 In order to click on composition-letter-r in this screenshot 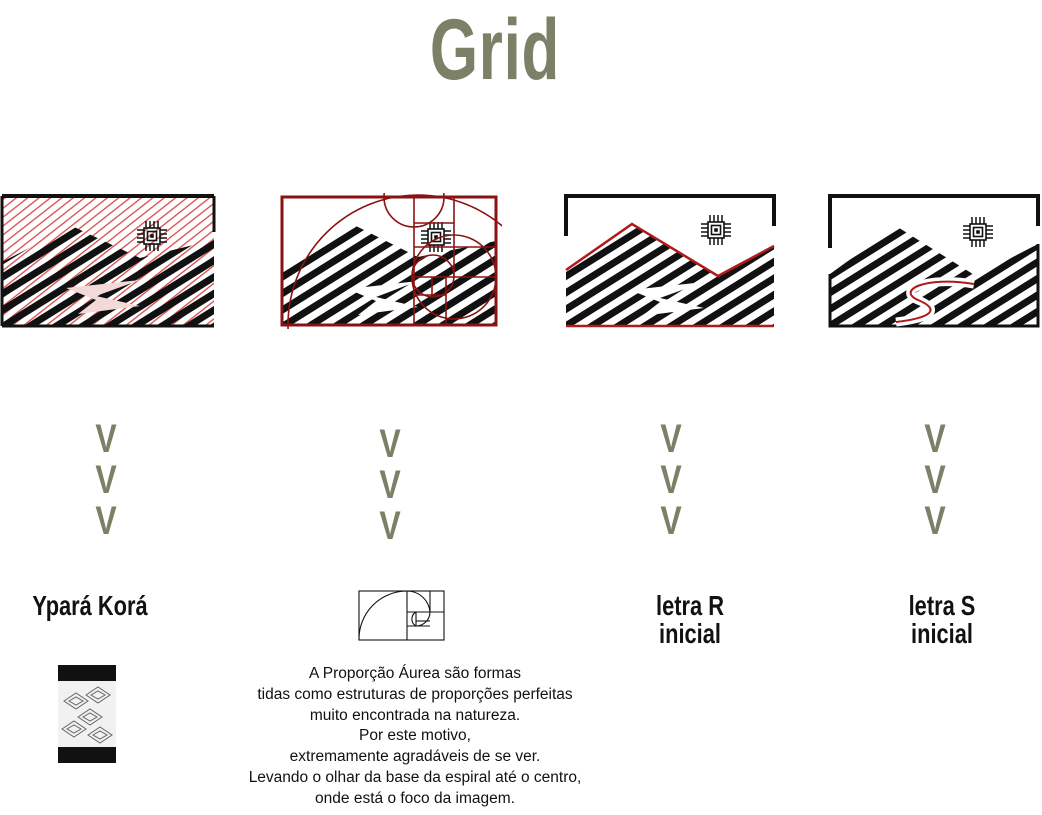, I will do `click(670, 261)`.